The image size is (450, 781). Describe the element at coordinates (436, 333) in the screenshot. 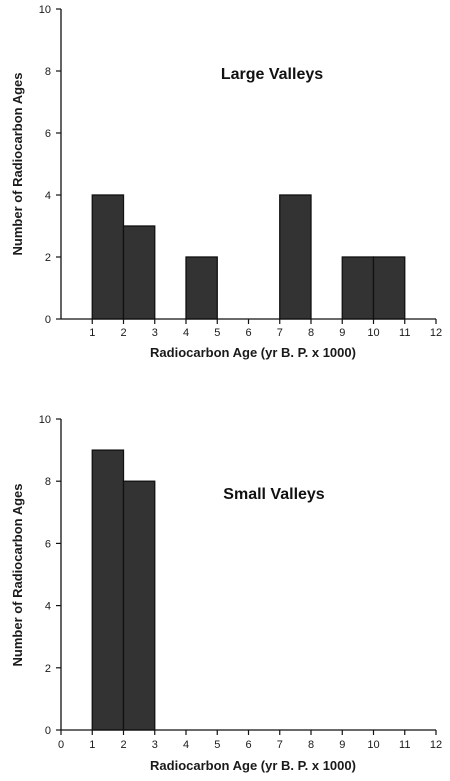

I see `large-valleys-x-tick-label: 12` at that location.